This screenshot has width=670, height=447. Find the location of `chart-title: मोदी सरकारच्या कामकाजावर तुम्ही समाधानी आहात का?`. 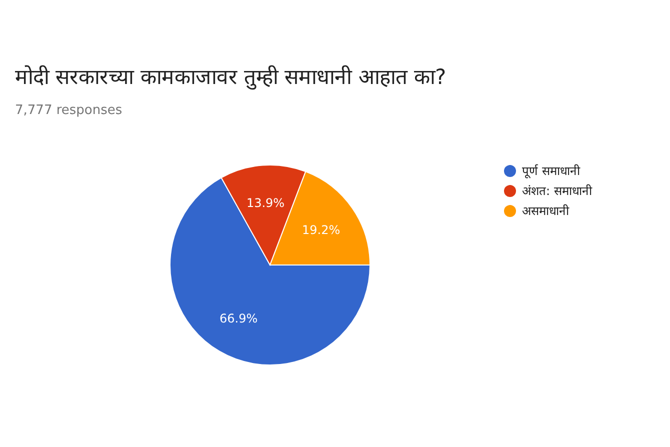

chart-title: मोदी सरकारच्या कामकाजावर तुम्ही समाधानी आहात का? is located at coordinates (230, 77).